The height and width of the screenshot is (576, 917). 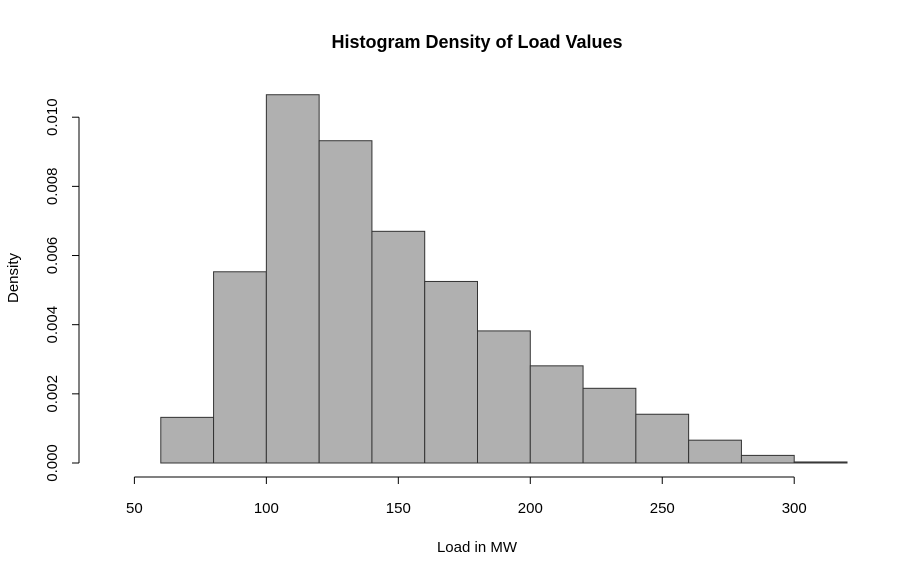 I want to click on x-tick-label: 50, so click(x=134, y=508).